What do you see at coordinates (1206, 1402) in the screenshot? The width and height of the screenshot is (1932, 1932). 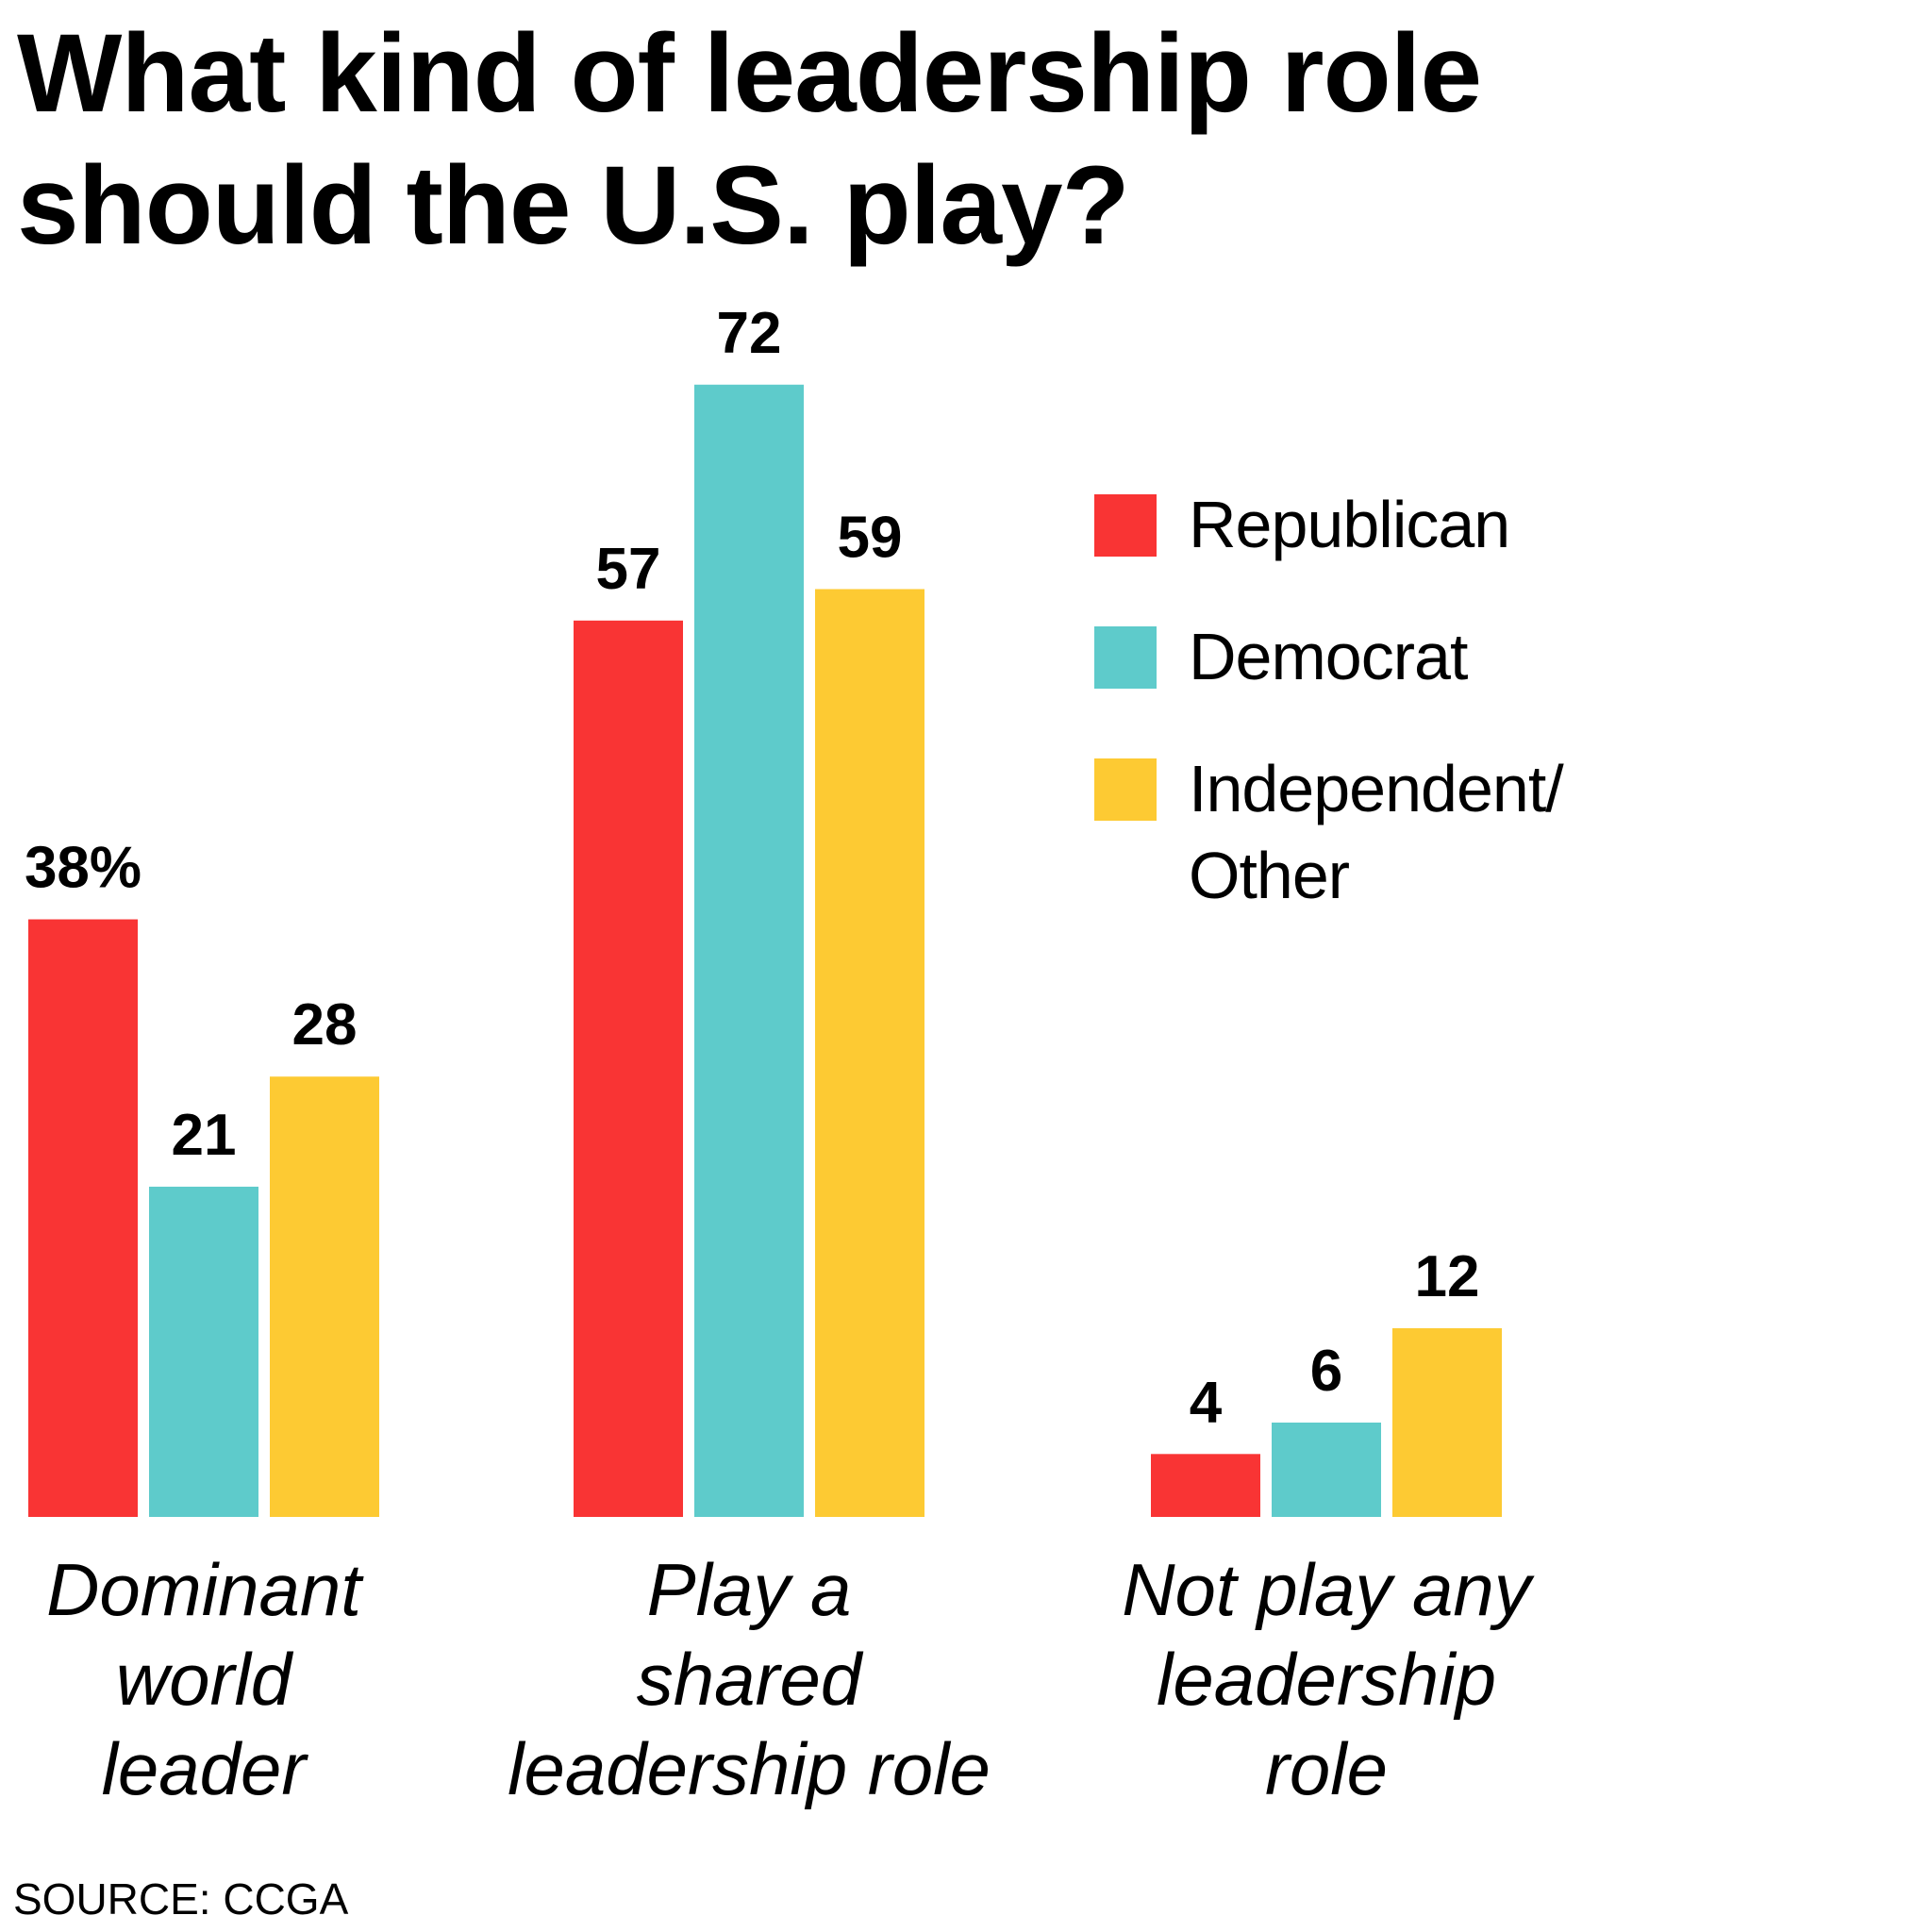 I see `data-label-republican-3: 4` at bounding box center [1206, 1402].